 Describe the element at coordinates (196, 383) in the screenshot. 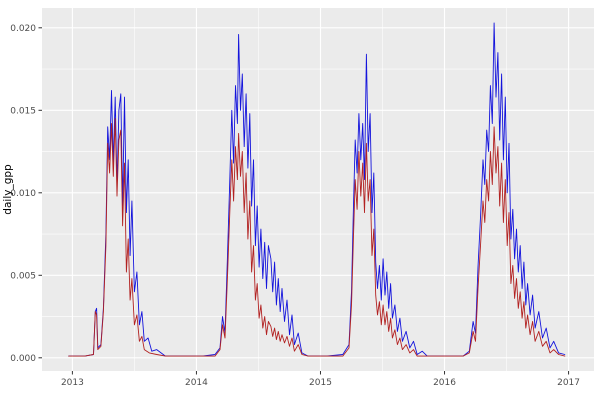

I see `x-axis-tick-label: 2014` at that location.